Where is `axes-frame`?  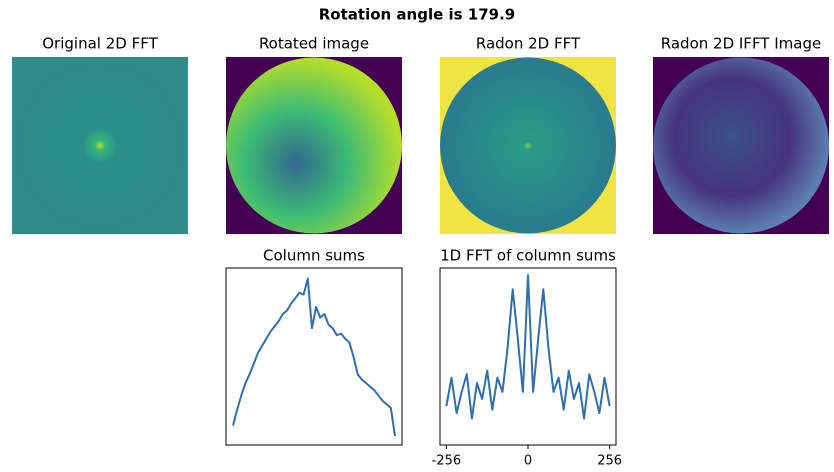
axes-frame is located at coordinates (314, 356).